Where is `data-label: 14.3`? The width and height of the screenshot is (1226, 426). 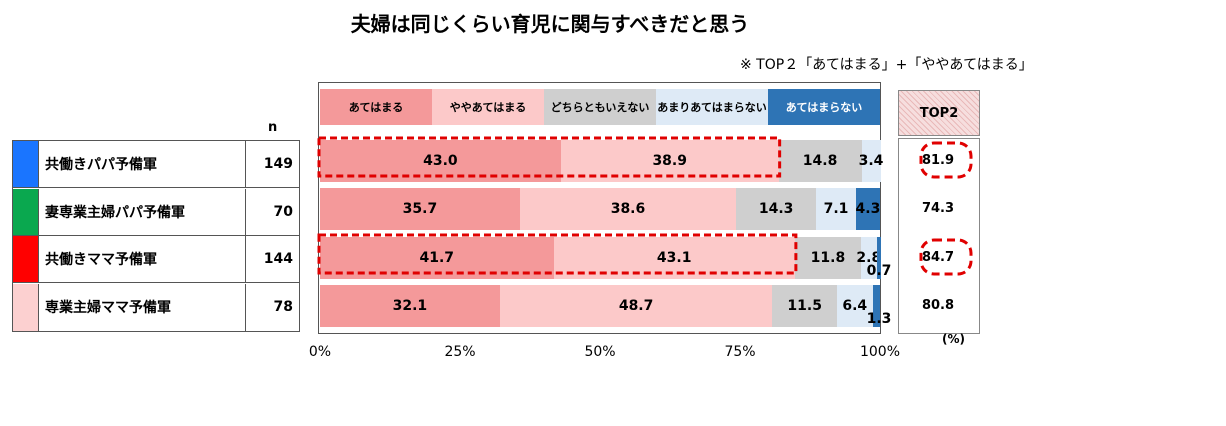 data-label: 14.3 is located at coordinates (776, 209).